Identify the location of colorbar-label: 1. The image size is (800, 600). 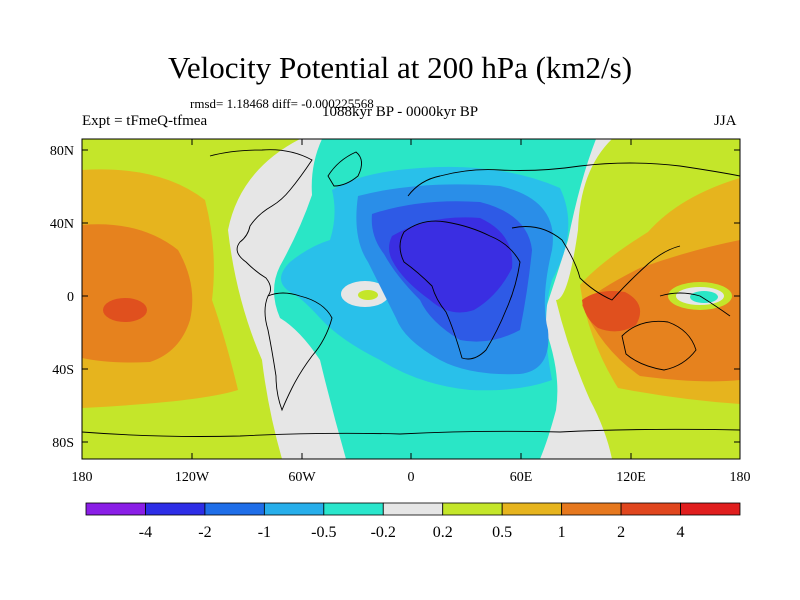
(562, 532).